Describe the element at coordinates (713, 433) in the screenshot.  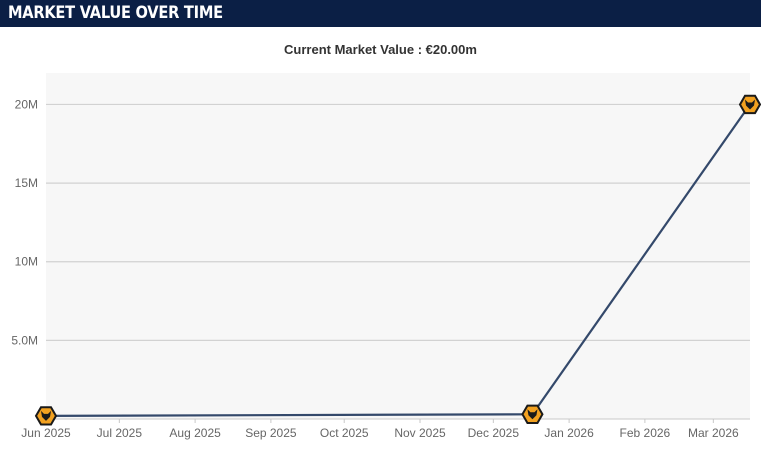
I see `x-tick-label: Mar 2026` at that location.